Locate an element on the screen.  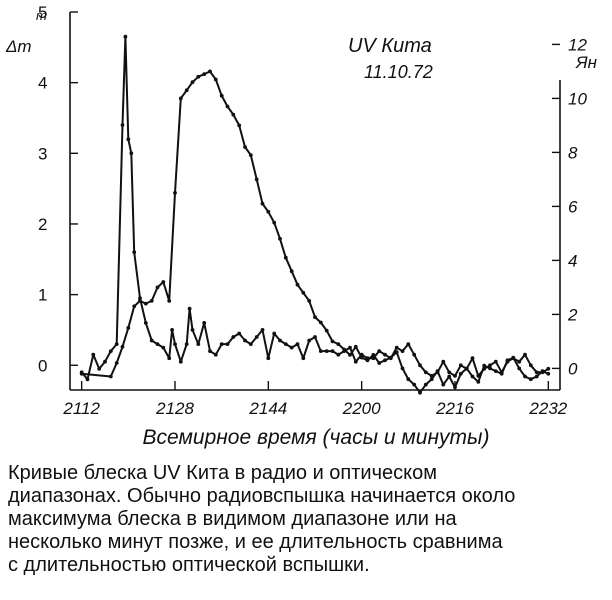
x-tick-label: 2232 is located at coordinates (547, 408).